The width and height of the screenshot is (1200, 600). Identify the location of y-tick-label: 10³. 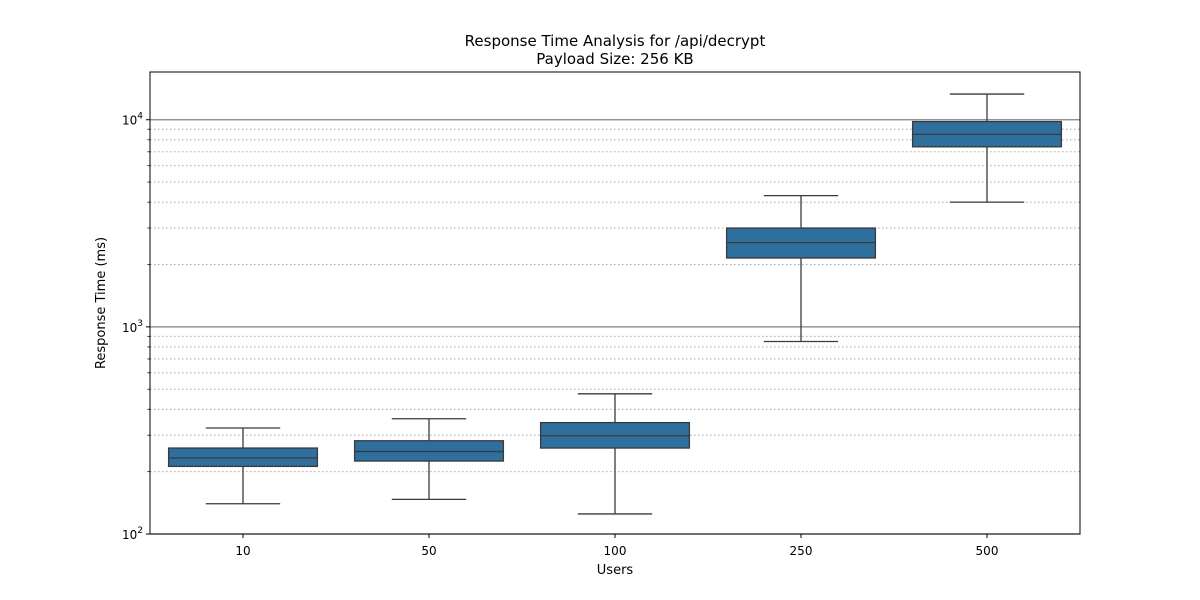
(132, 327).